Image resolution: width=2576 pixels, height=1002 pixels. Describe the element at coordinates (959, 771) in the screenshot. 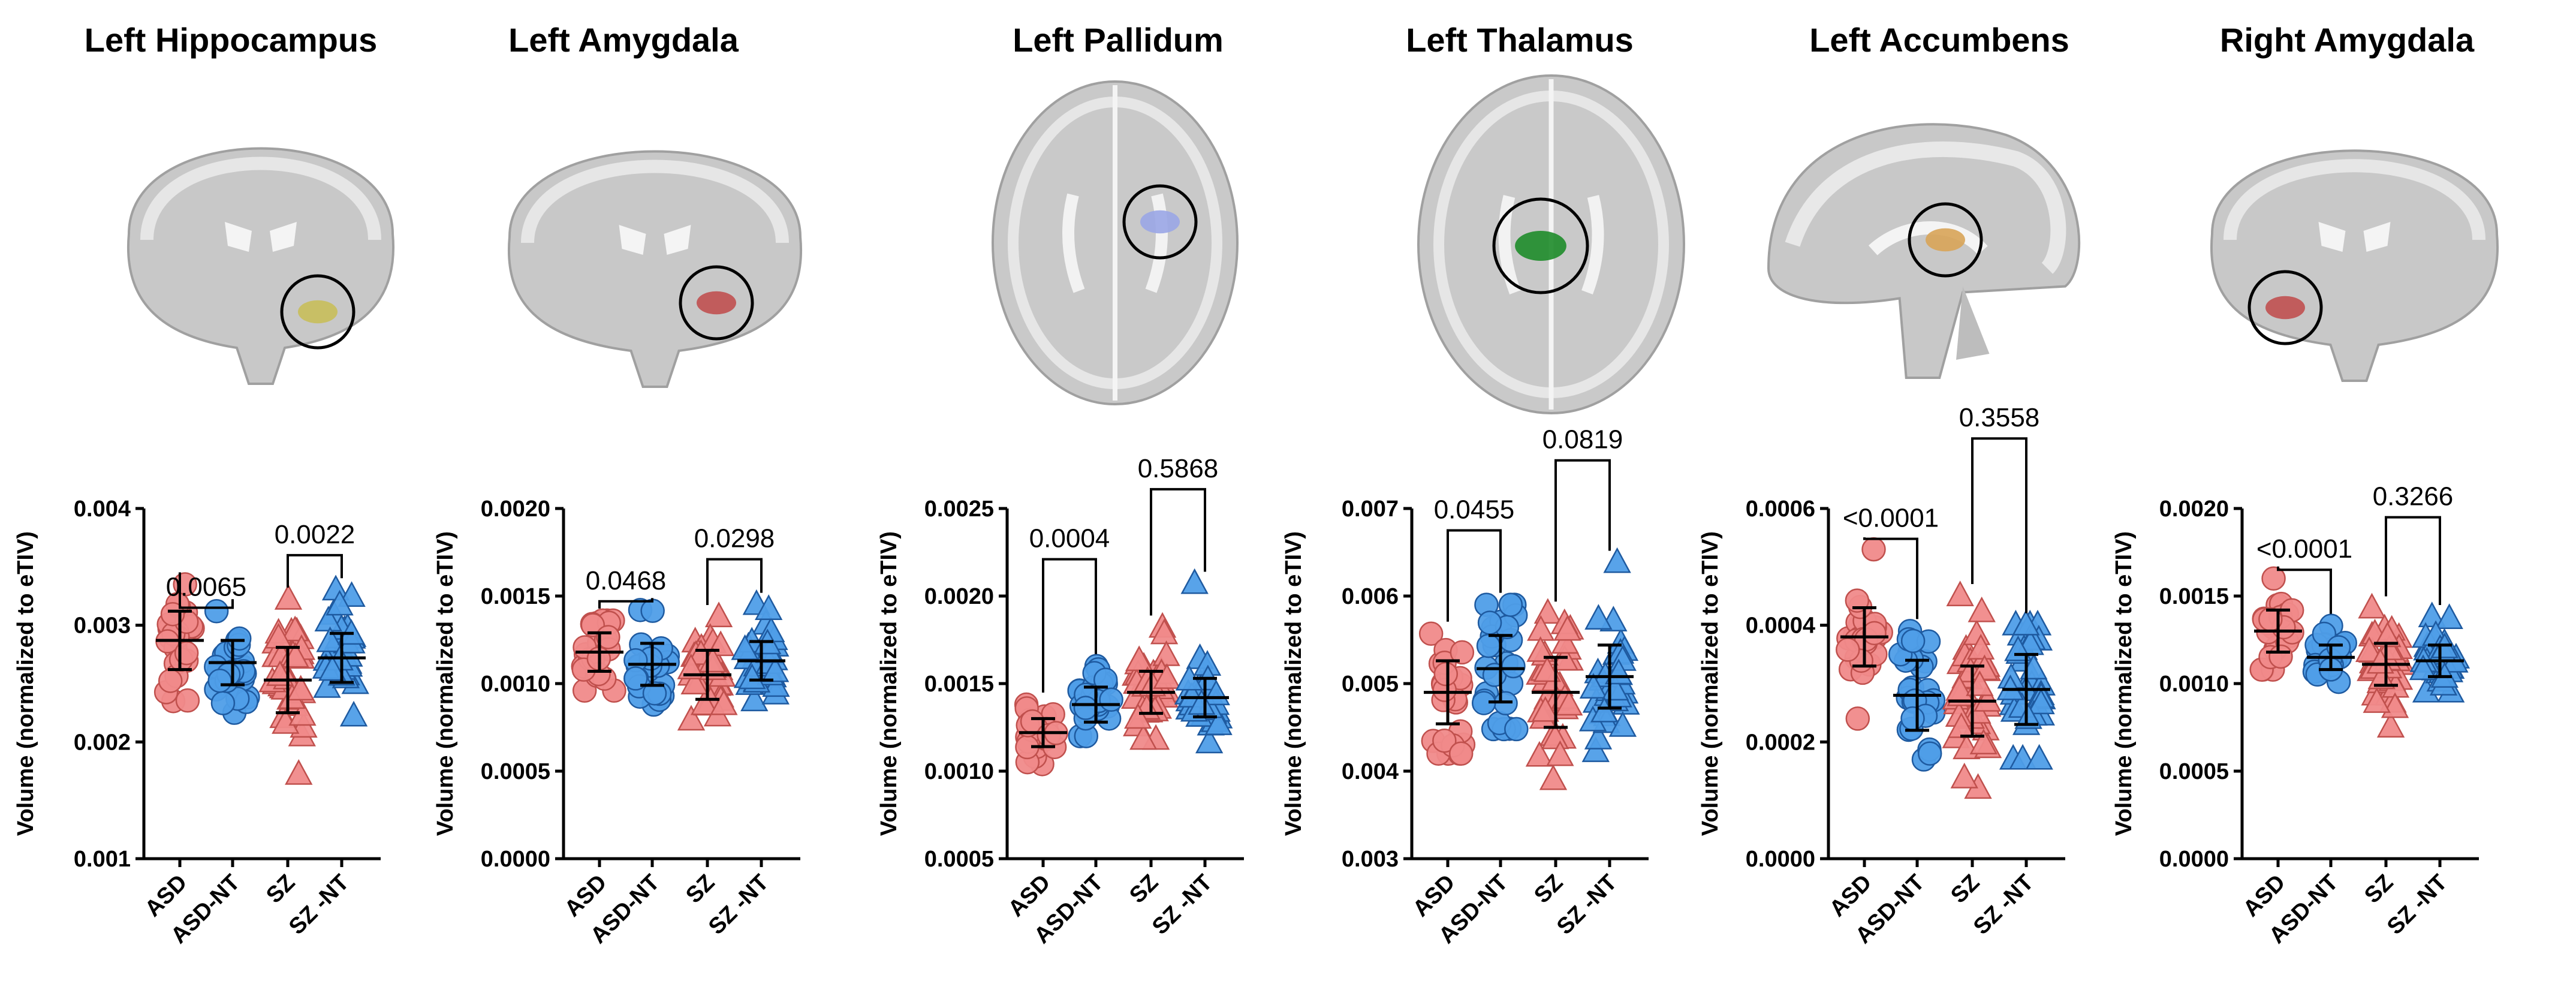

I see `y-tick-label: 0.0010` at that location.